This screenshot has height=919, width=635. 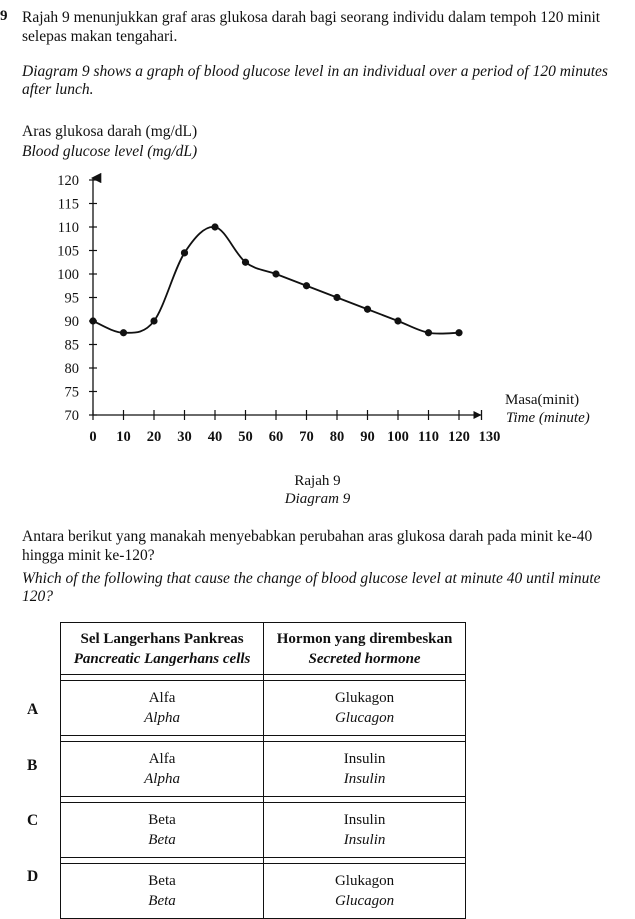 I want to click on y-tick-label: 110, so click(x=68, y=228).